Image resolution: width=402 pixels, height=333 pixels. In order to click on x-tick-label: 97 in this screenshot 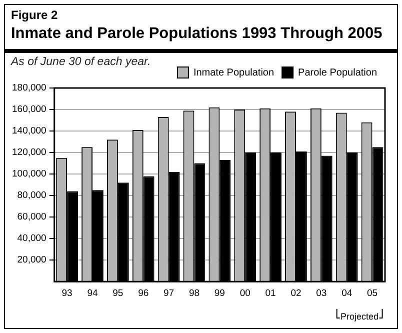, I will do `click(169, 293)`.